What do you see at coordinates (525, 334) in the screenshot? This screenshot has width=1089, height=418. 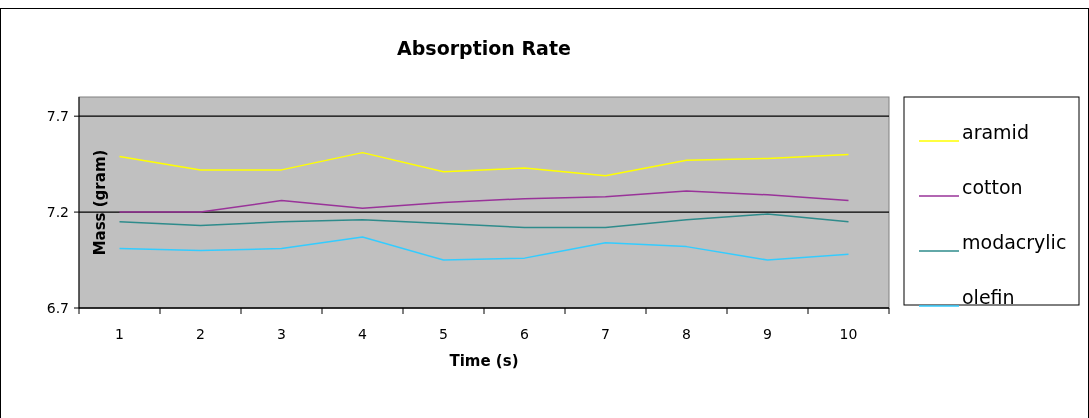 I see `x-tick-label: 6` at bounding box center [525, 334].